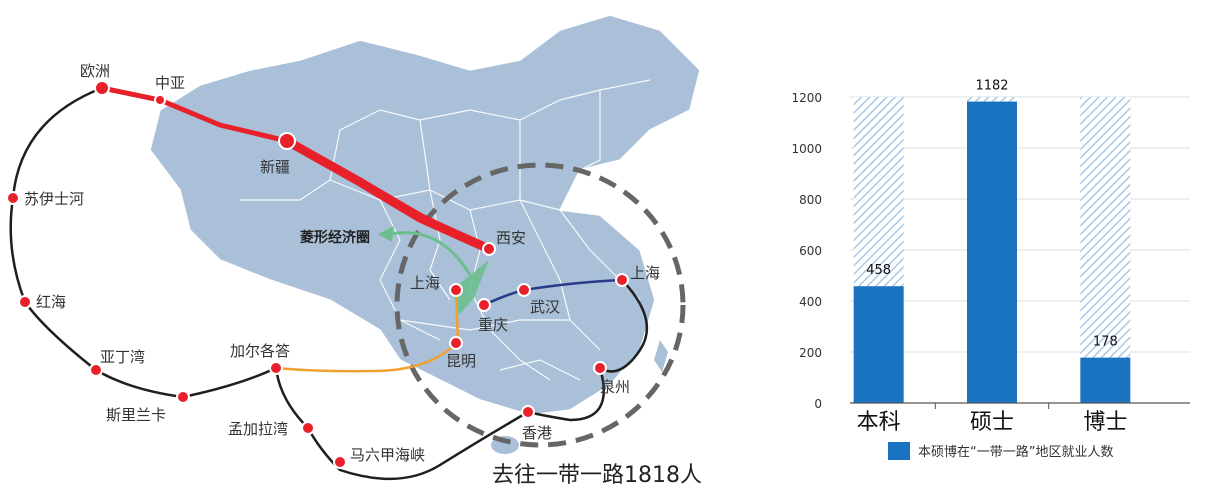  I want to click on total-count-label: 去往一带一路1818人, so click(597, 475).